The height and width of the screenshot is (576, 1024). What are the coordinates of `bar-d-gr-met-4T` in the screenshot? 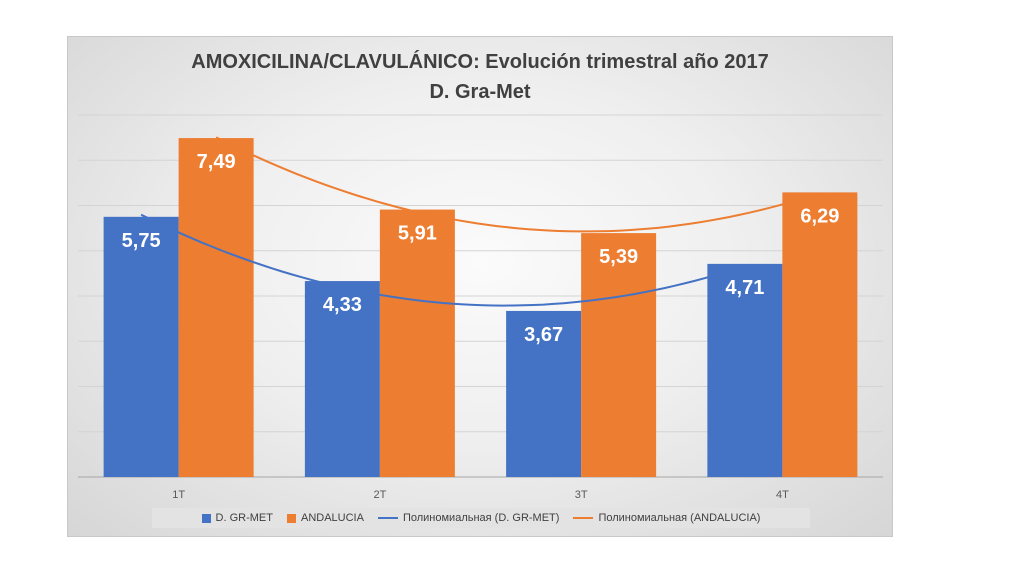 It's located at (745, 370).